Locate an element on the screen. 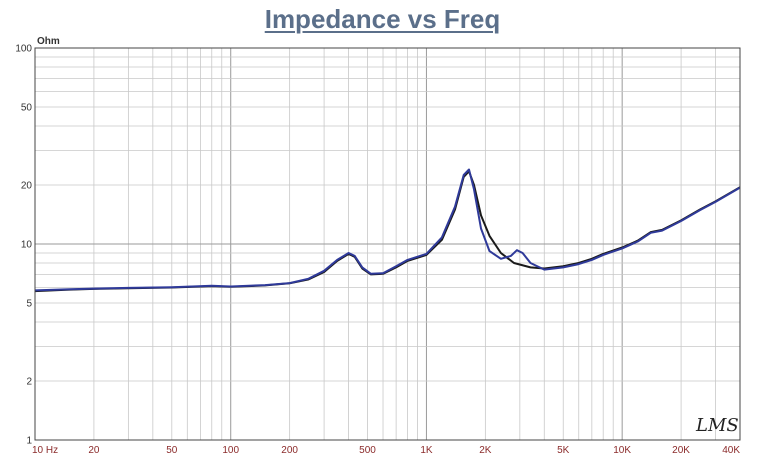 The height and width of the screenshot is (466, 765). y-tick-label: 5 is located at coordinates (29, 304).